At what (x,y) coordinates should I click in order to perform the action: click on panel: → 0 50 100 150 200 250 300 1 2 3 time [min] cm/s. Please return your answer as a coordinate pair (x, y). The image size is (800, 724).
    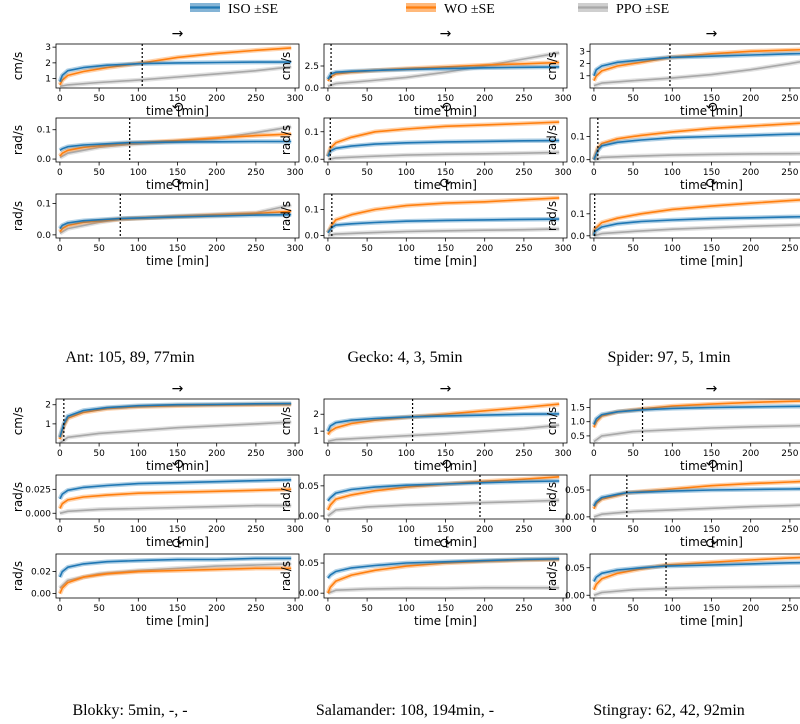
    Looking at the image, I should click on (157, 72).